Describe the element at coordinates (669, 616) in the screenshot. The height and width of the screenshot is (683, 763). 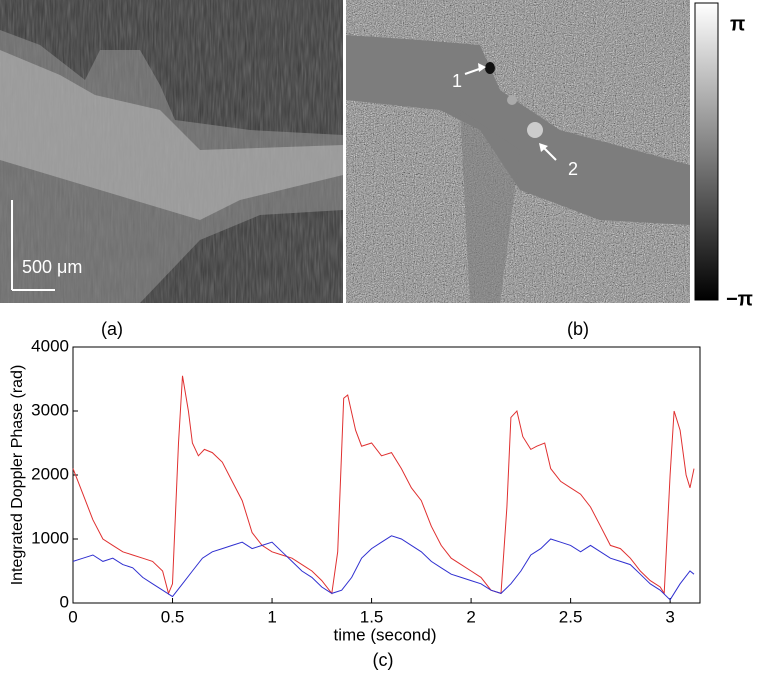
I see `x-tick-label: 3` at that location.